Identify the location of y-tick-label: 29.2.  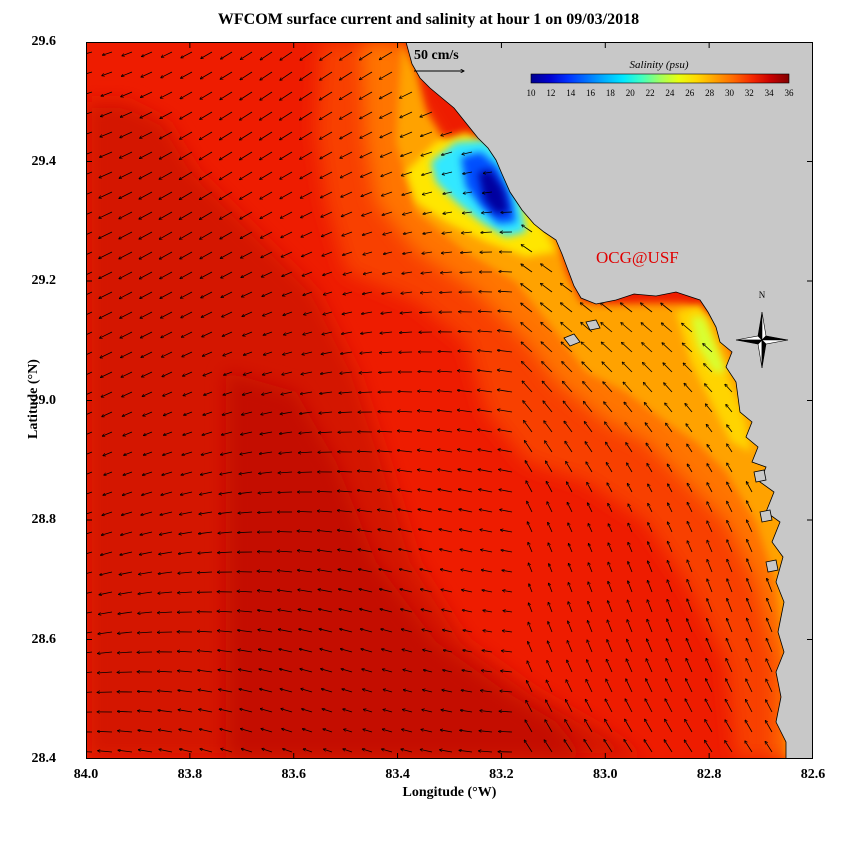
(44, 280).